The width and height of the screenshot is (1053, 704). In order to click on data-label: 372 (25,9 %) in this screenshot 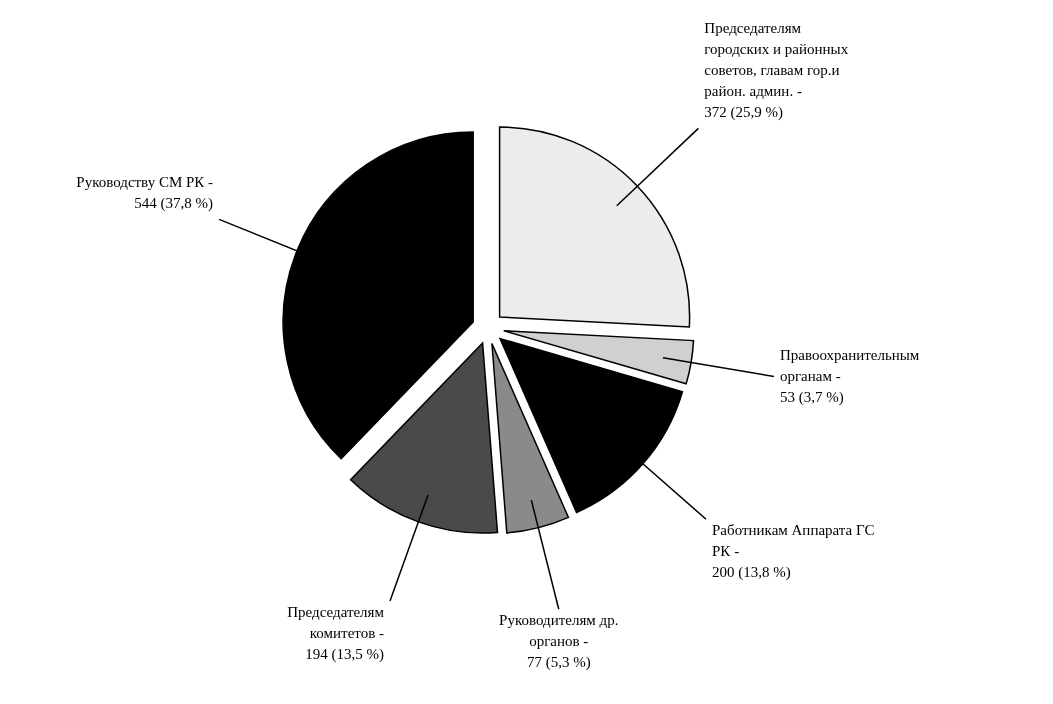, I will do `click(744, 113)`.